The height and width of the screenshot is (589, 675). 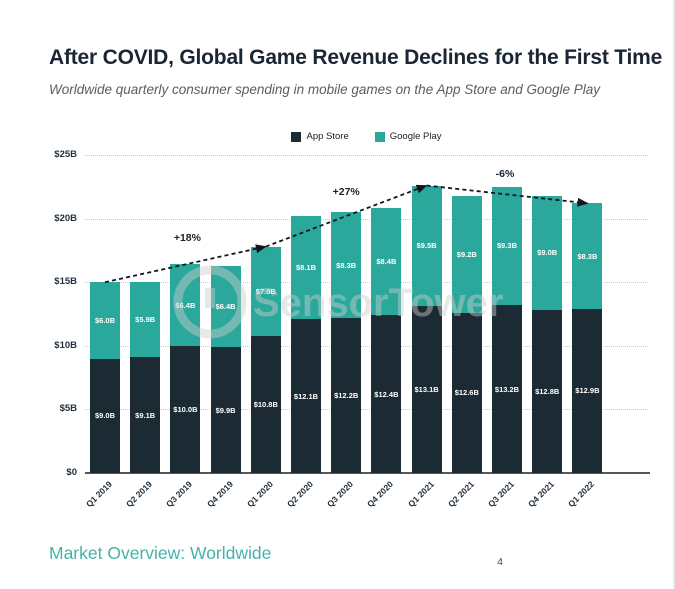 I want to click on bar-label-appstore: $13.2B, so click(x=507, y=389).